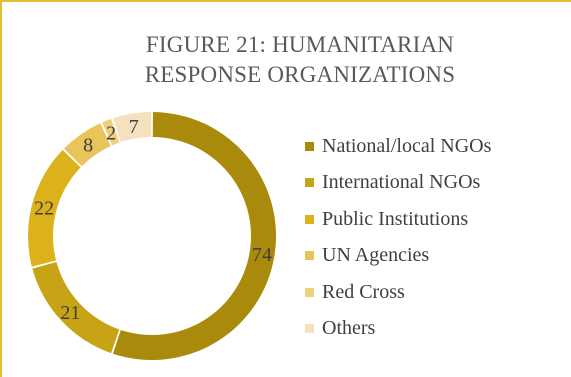 This screenshot has width=571, height=377. Describe the element at coordinates (407, 145) in the screenshot. I see `legend-label: National/local NGOs` at that location.